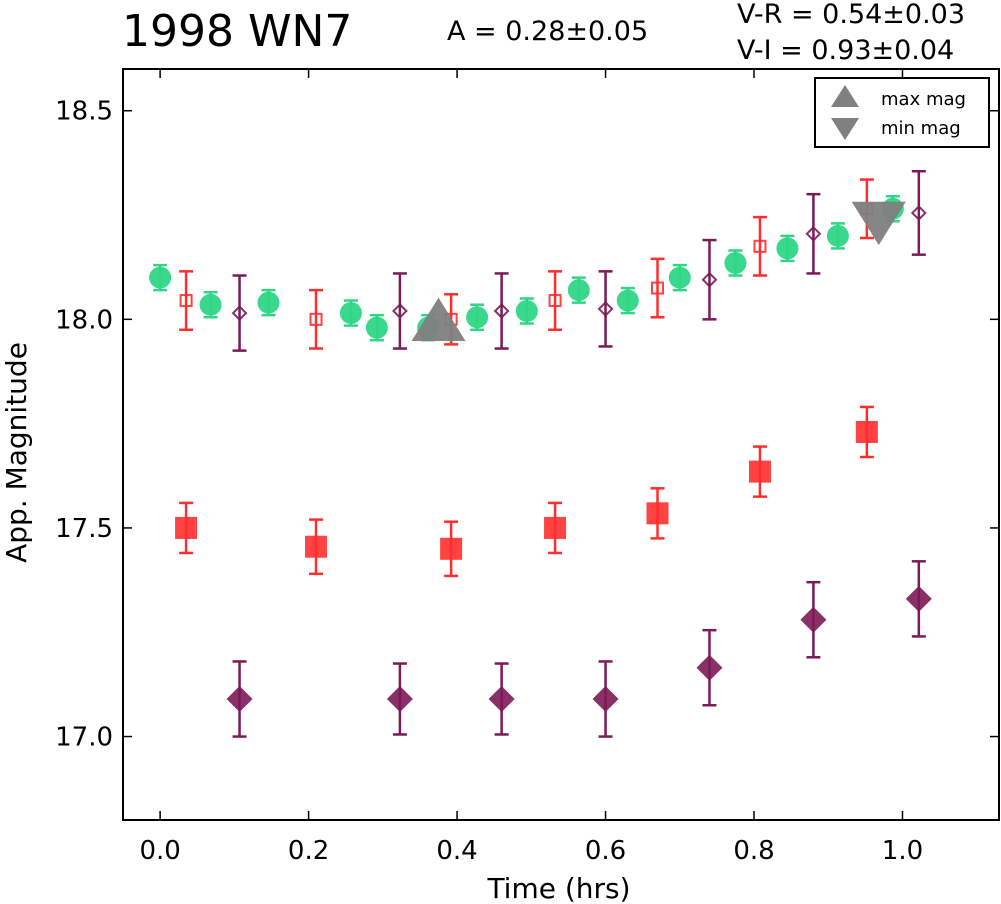 The image size is (1001, 904). Describe the element at coordinates (84, 112) in the screenshot. I see `y-tick-label: 18.5` at that location.